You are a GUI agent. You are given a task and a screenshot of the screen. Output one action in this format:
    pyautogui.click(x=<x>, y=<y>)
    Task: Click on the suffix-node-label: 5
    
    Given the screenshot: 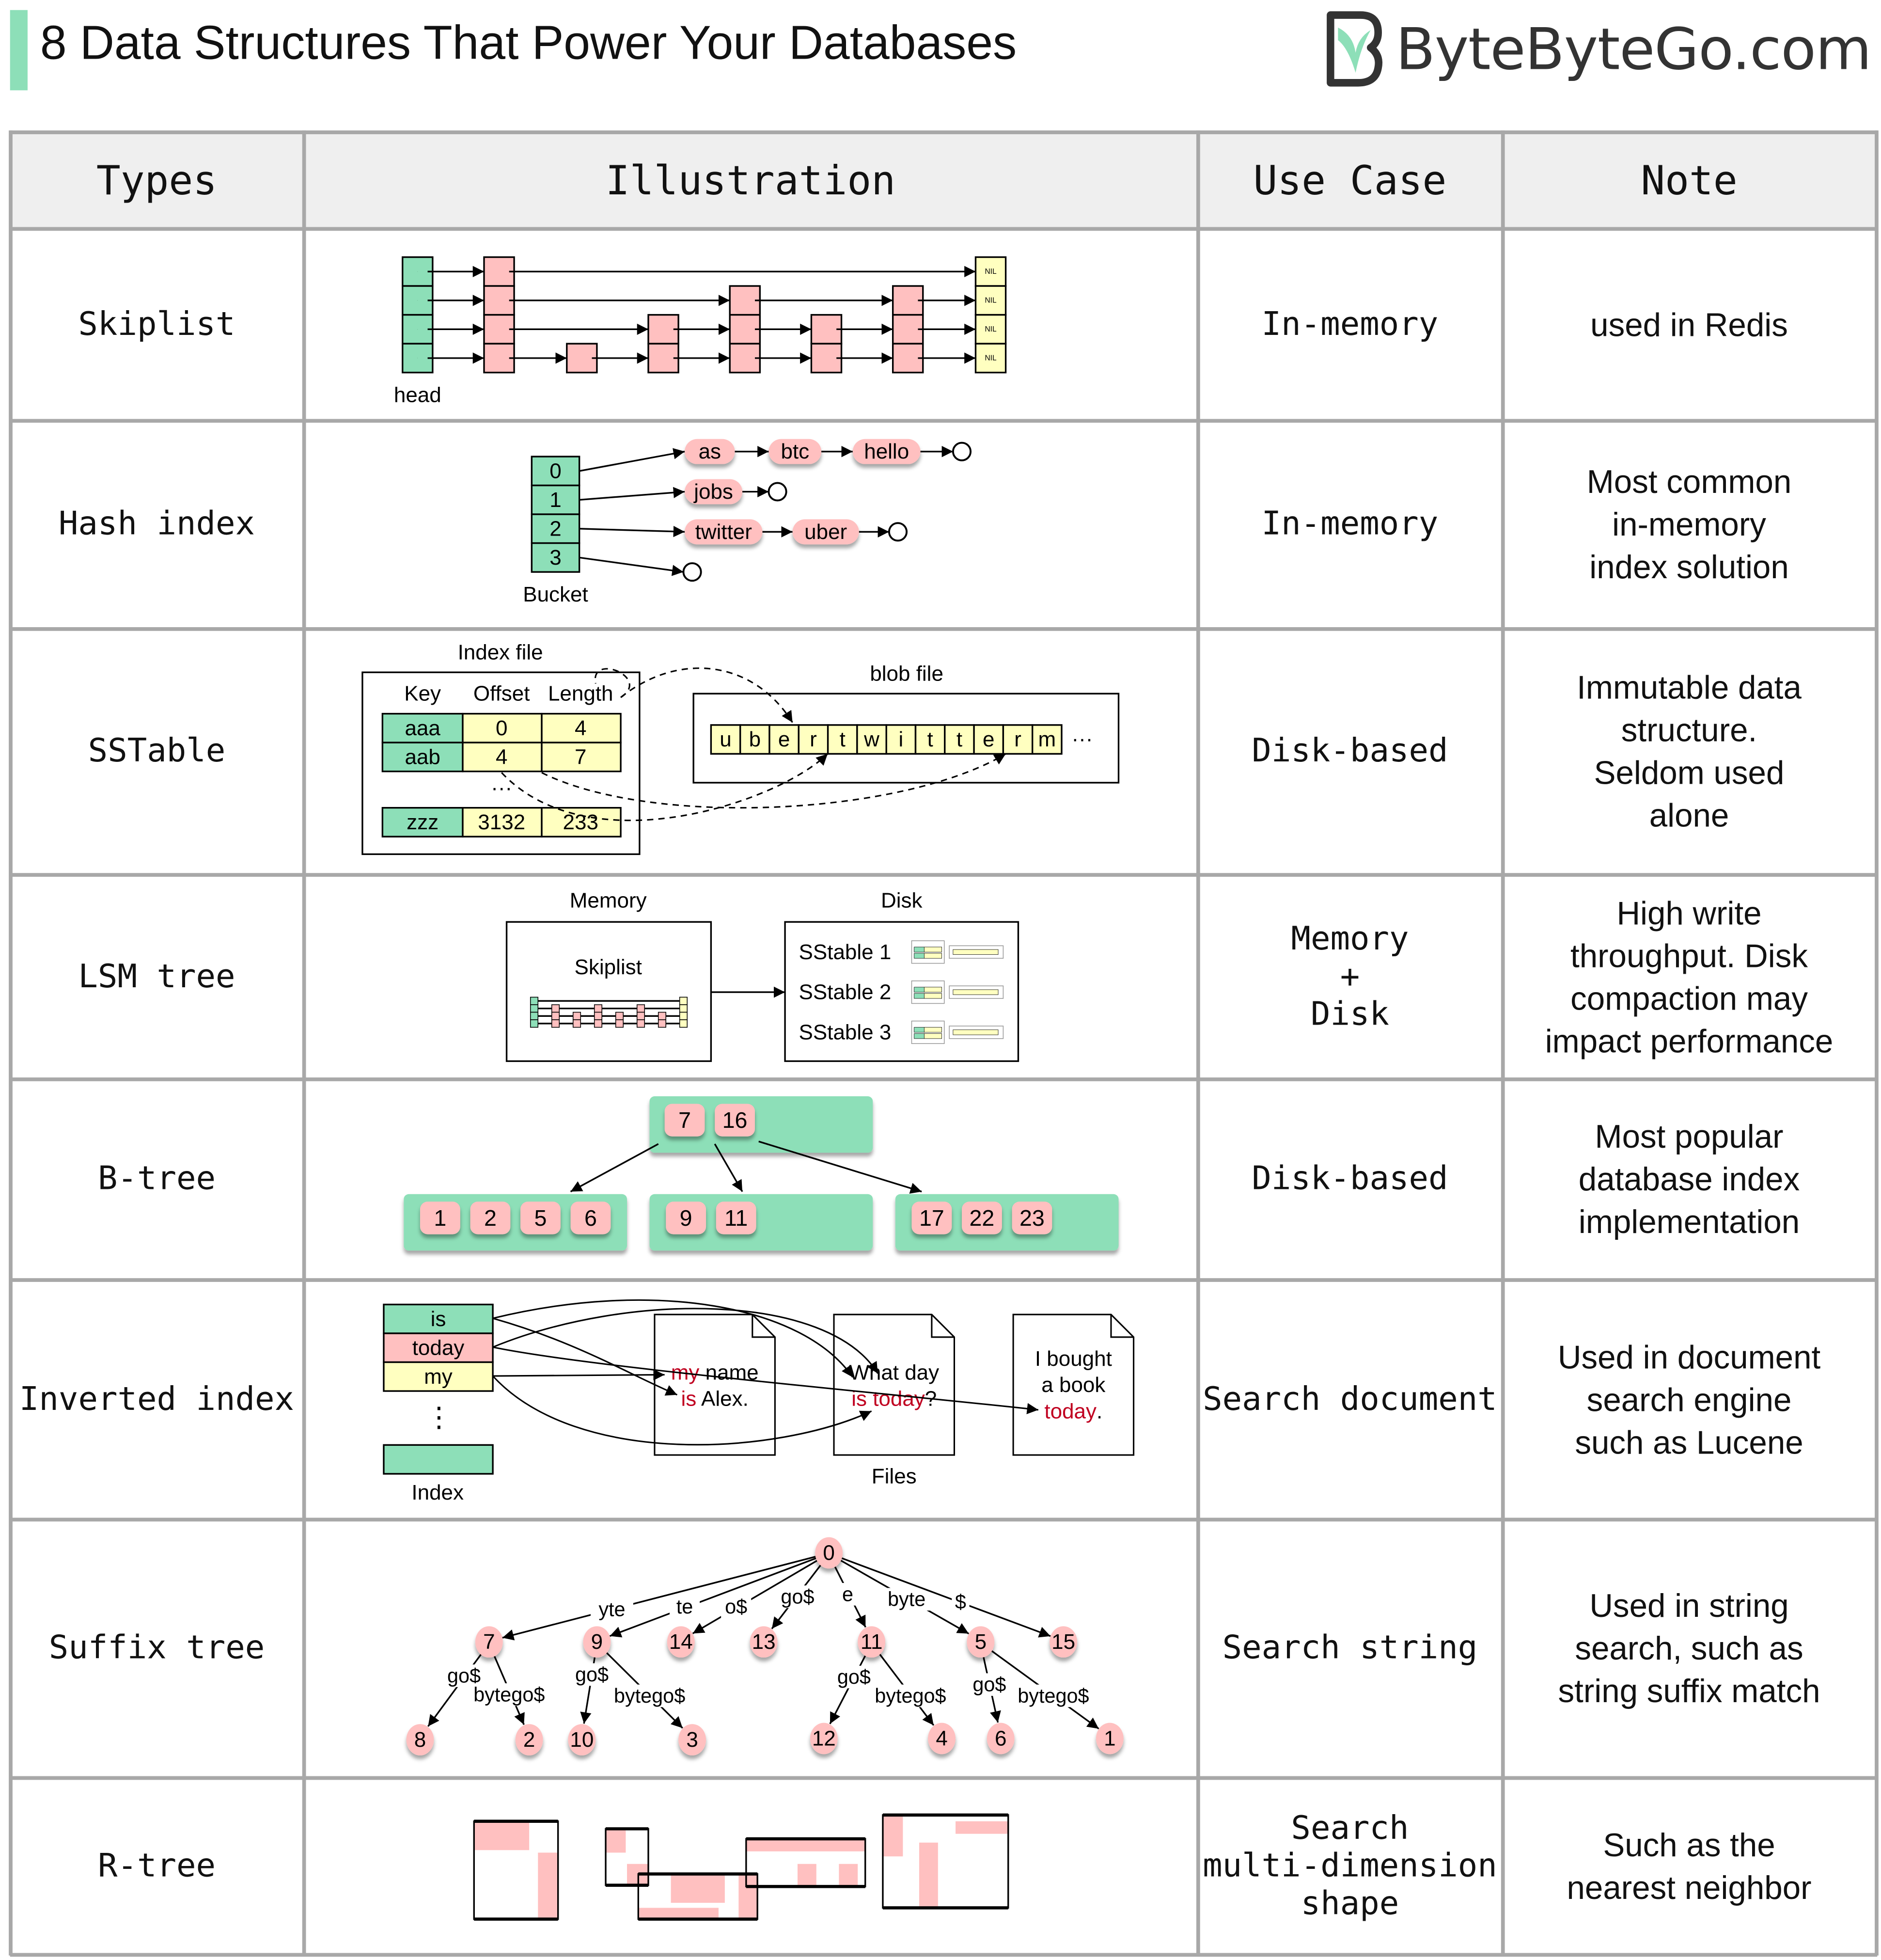 What is the action you would take?
    pyautogui.click(x=981, y=1642)
    